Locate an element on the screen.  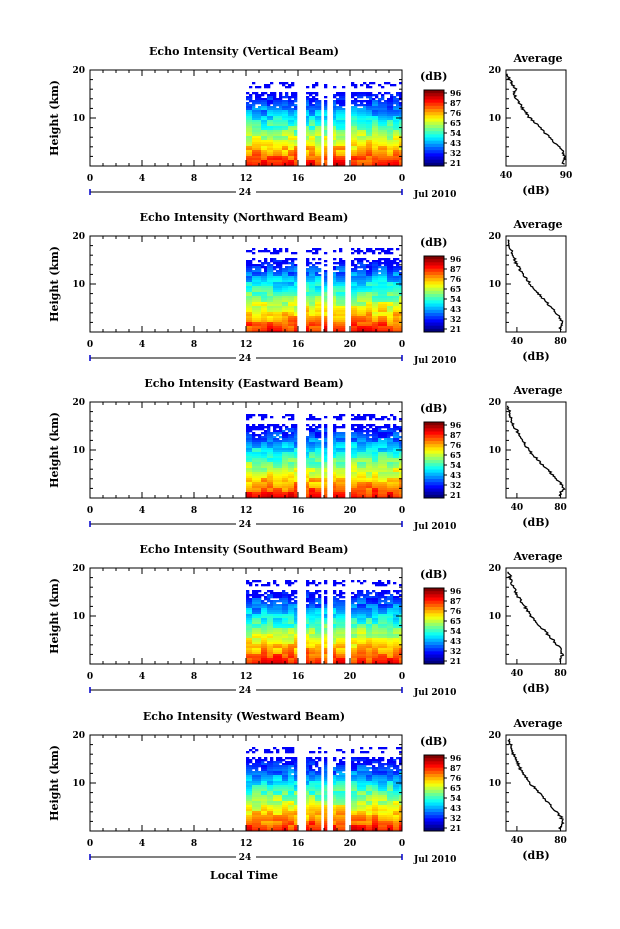
x-tick-label: 12 is located at coordinates (246, 345).